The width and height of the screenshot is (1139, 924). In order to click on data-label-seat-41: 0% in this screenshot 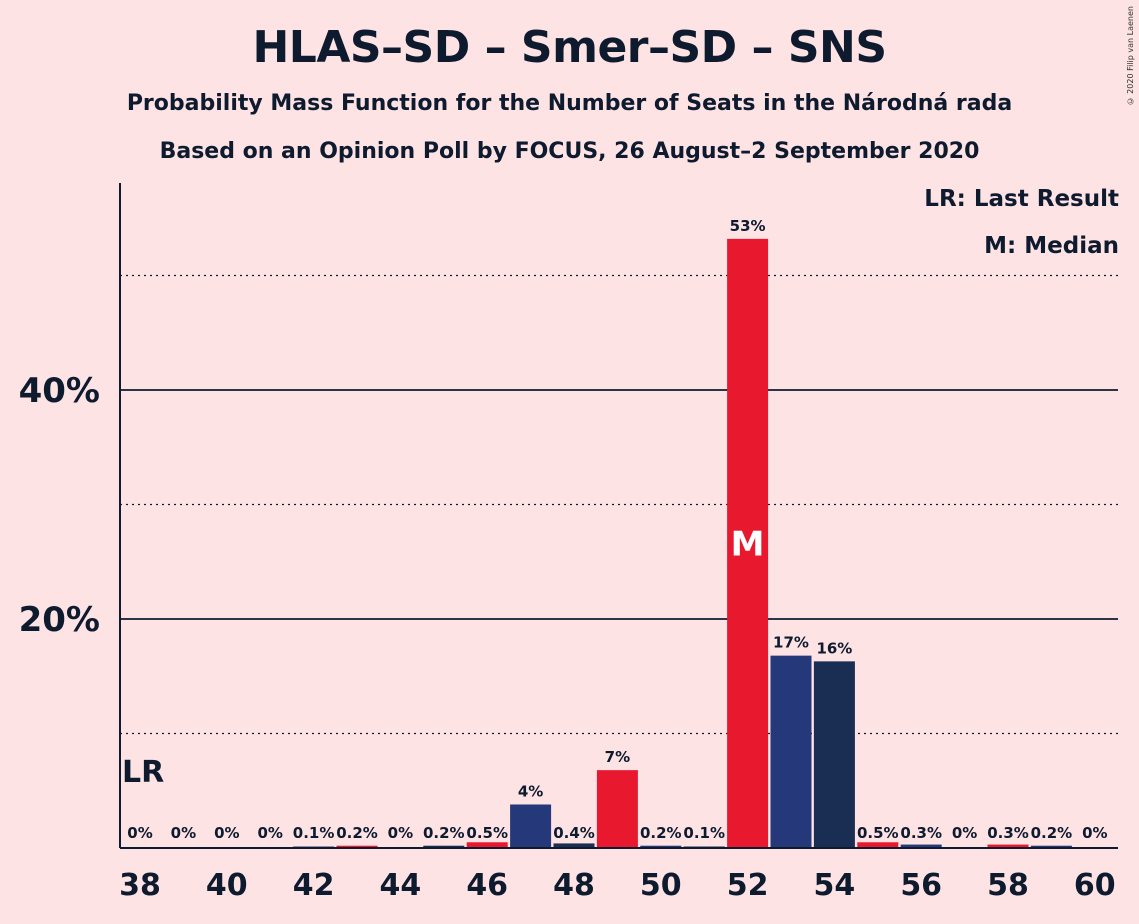, I will do `click(269, 833)`.